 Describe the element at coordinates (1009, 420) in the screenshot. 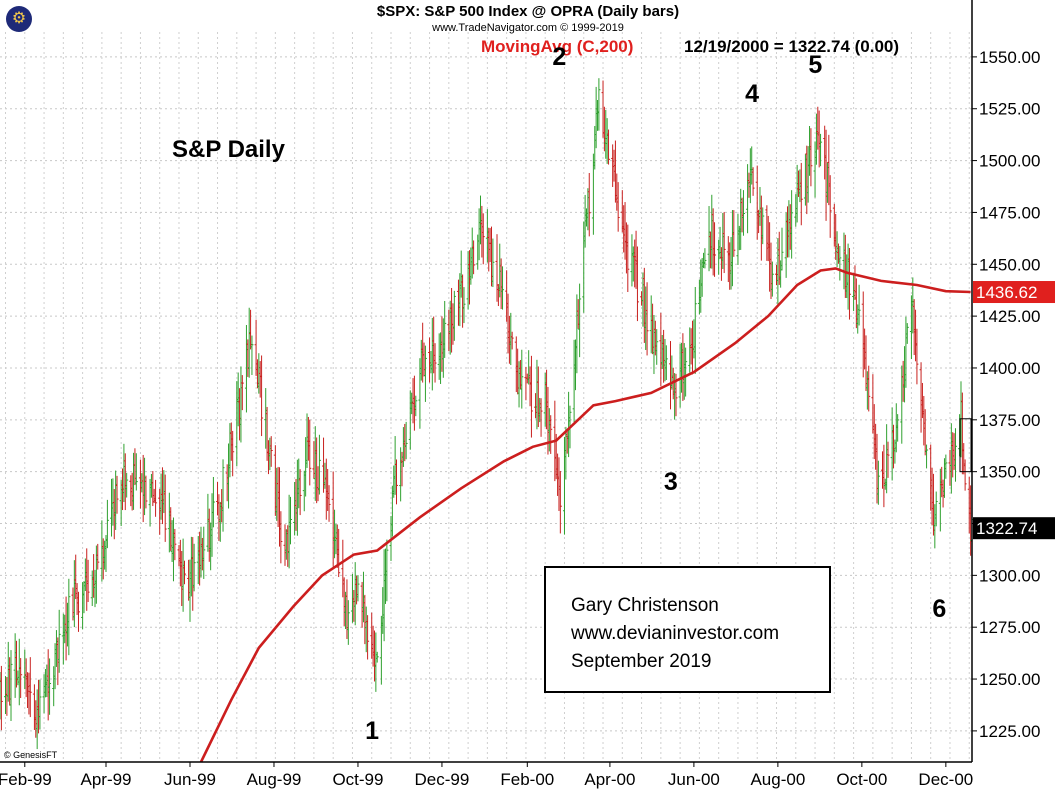

I see `y-tick-label: 1375.00` at that location.